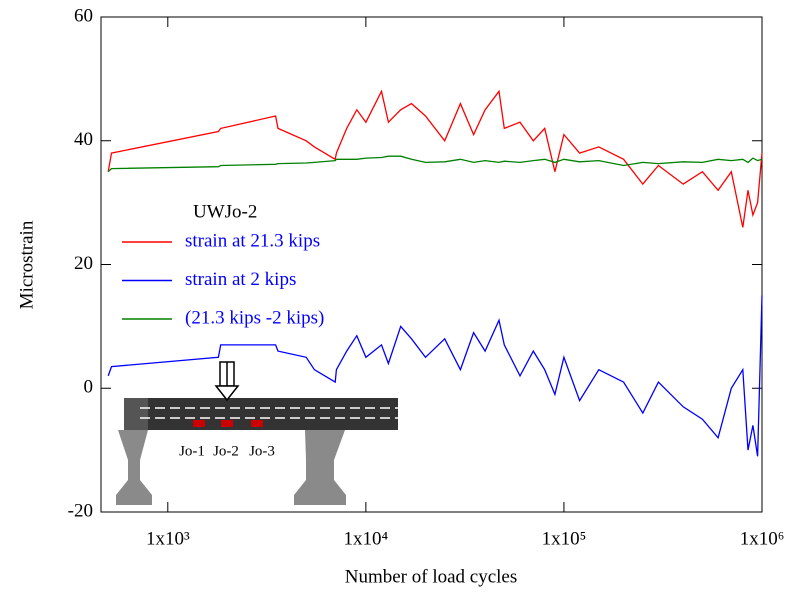  I want to click on y-tick-label: -20, so click(80, 510).